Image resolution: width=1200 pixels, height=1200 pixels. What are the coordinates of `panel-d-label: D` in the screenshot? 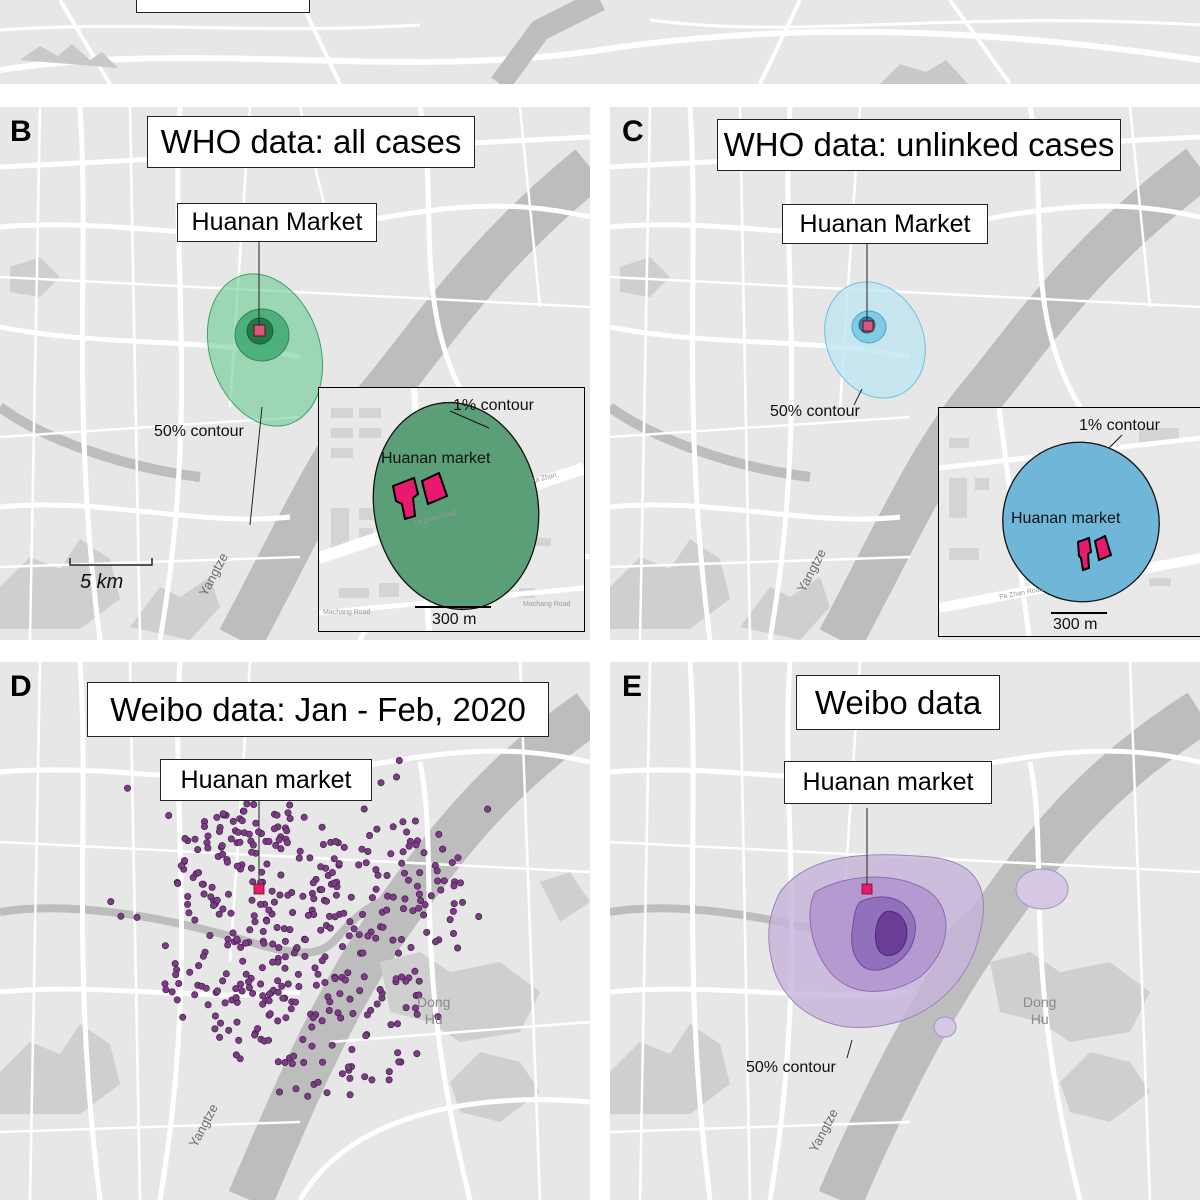 It's located at (21, 686).